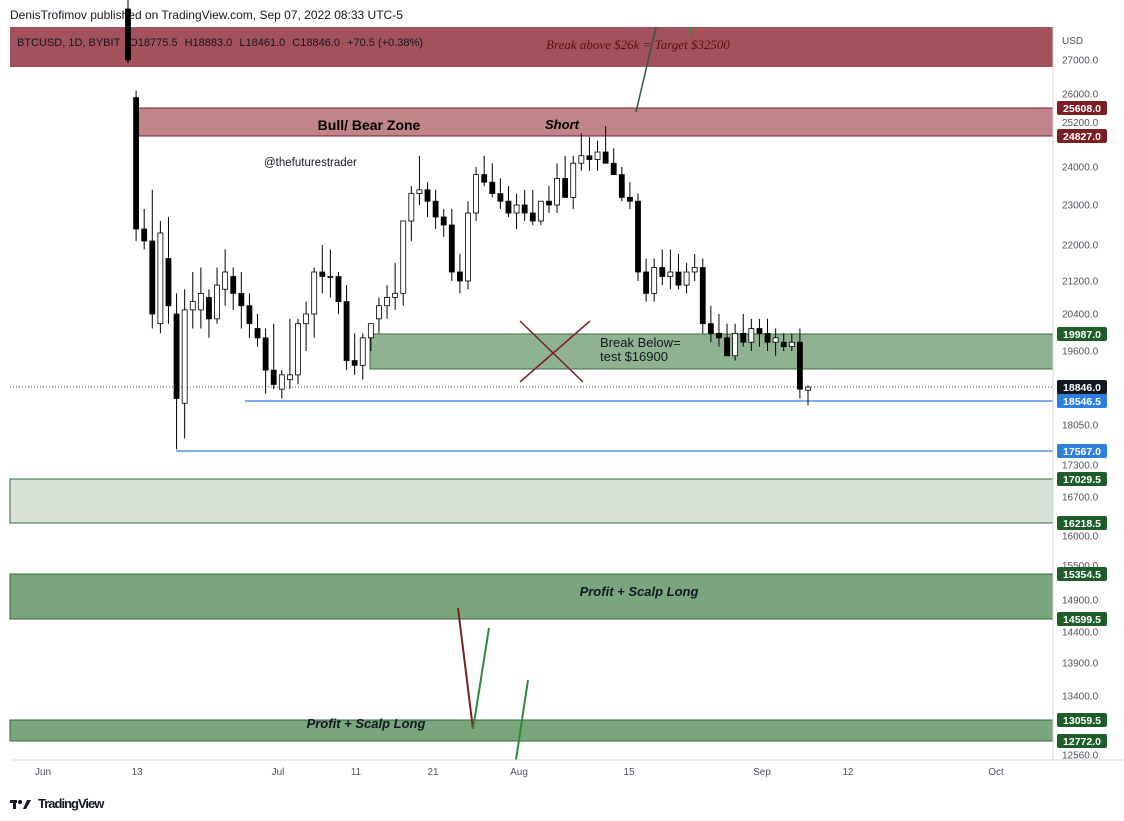 The height and width of the screenshot is (821, 1124). Describe the element at coordinates (1080, 536) in the screenshot. I see `price-tick-label: 16000.0` at that location.